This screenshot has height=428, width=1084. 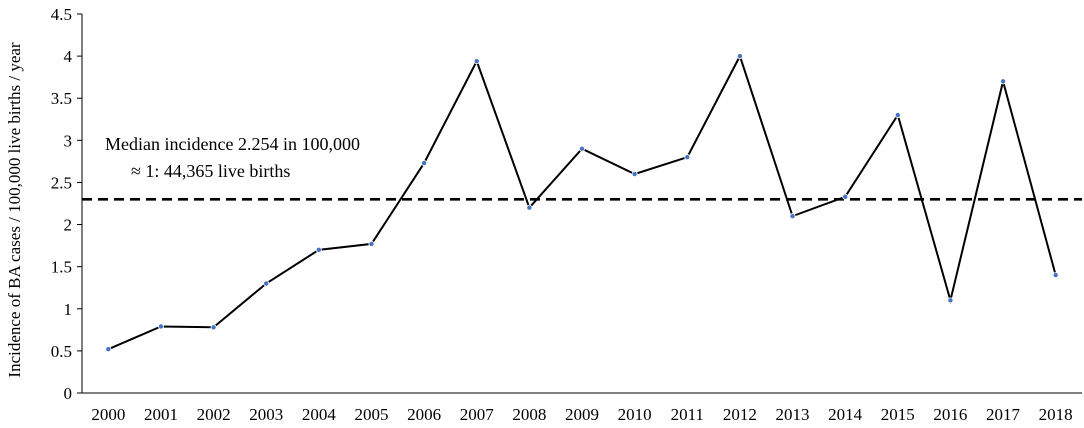 I want to click on y-tick-label: 4.5, so click(x=61, y=14).